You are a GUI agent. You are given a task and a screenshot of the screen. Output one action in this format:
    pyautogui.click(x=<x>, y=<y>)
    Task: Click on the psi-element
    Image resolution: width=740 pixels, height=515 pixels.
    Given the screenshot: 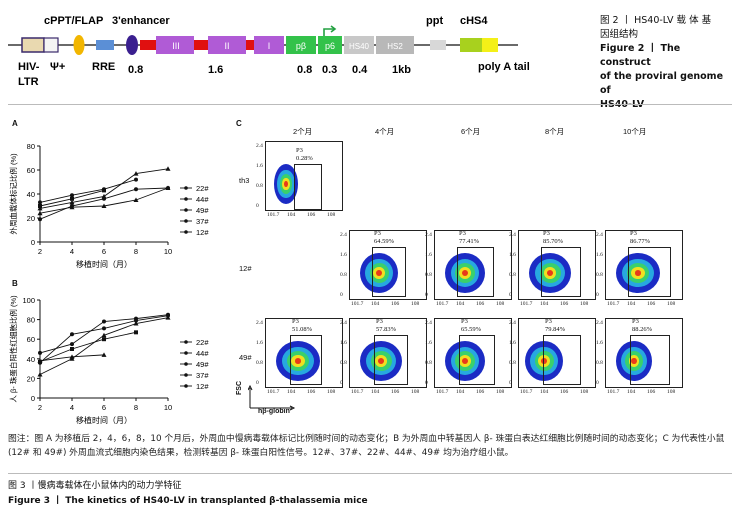 What is the action you would take?
    pyautogui.click(x=79, y=45)
    